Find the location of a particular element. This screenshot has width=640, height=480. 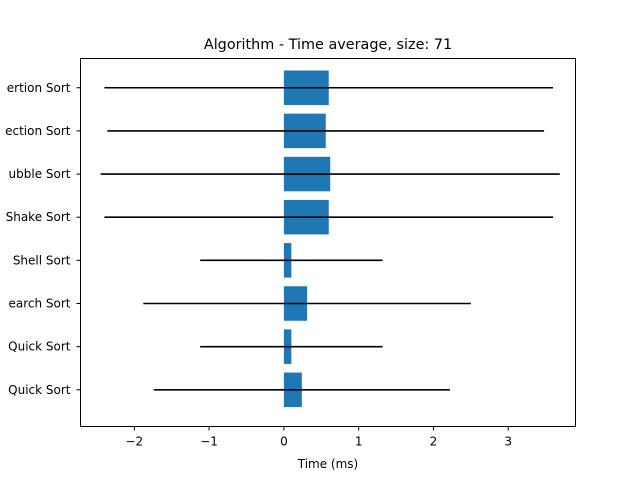

chart-title: Algorithm - Time average, size: 71 is located at coordinates (328, 45).